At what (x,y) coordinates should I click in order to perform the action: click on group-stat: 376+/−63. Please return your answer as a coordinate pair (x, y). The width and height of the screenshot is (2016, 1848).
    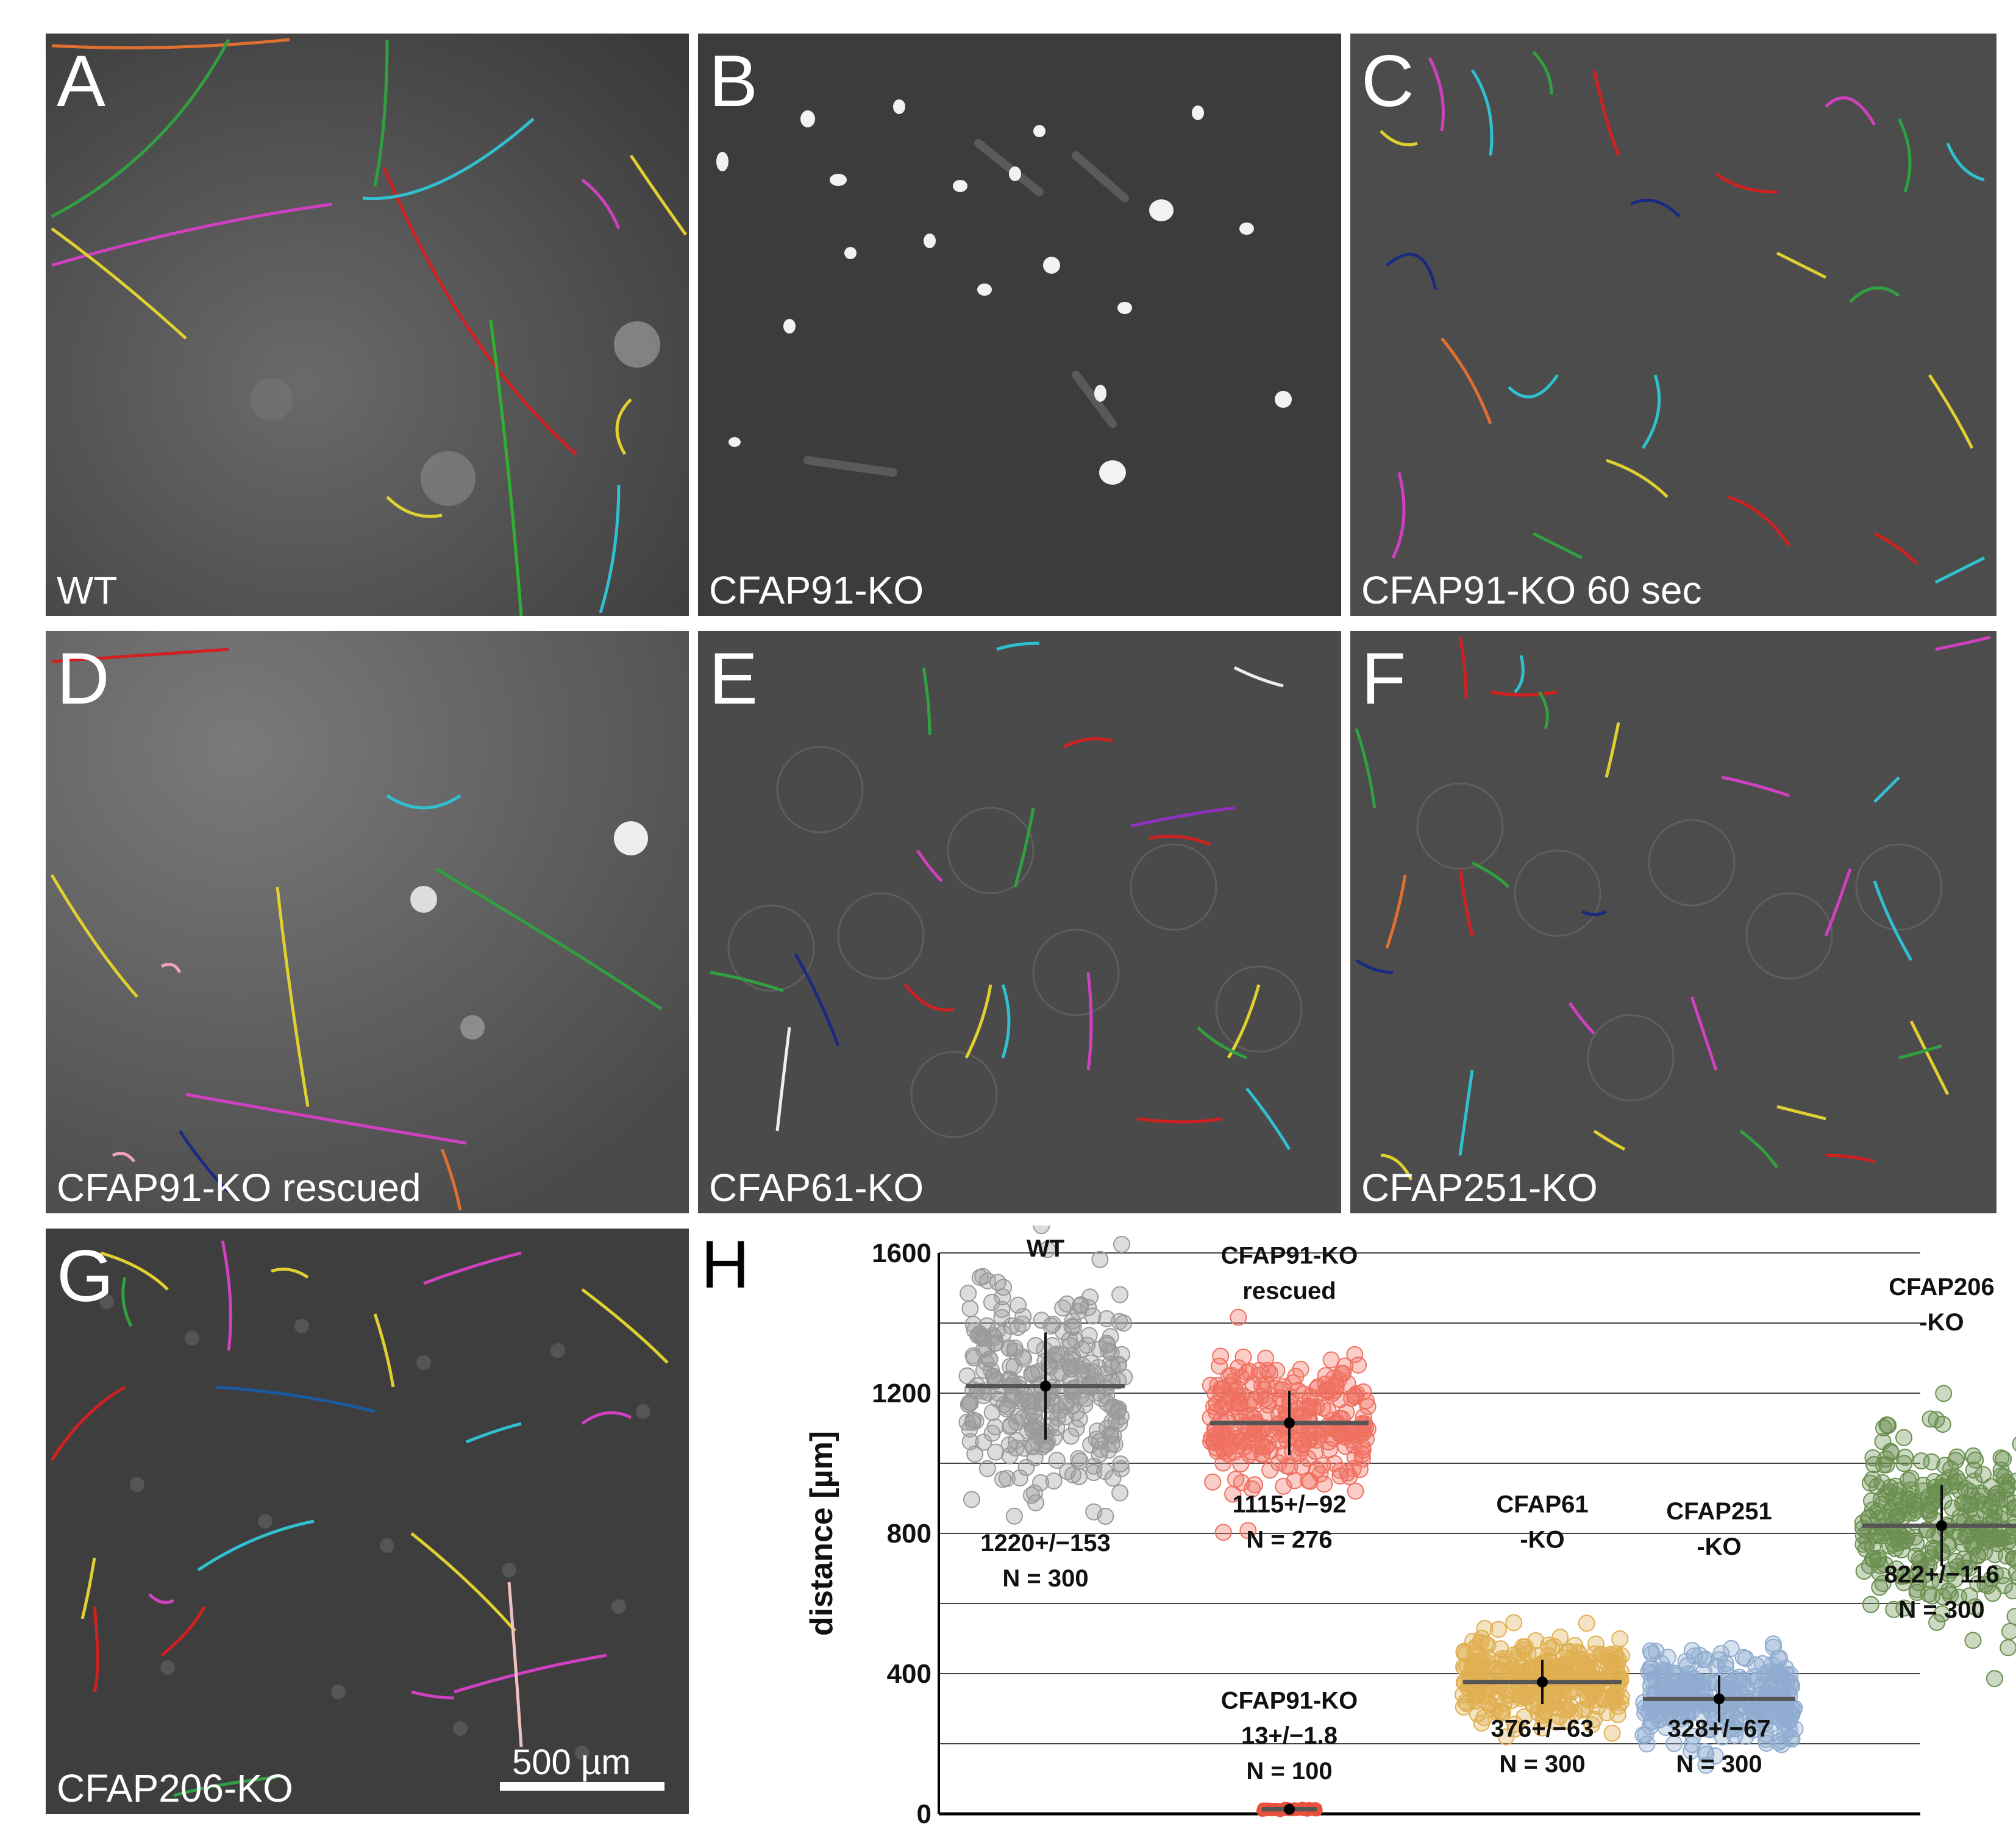
    Looking at the image, I should click on (1542, 1729).